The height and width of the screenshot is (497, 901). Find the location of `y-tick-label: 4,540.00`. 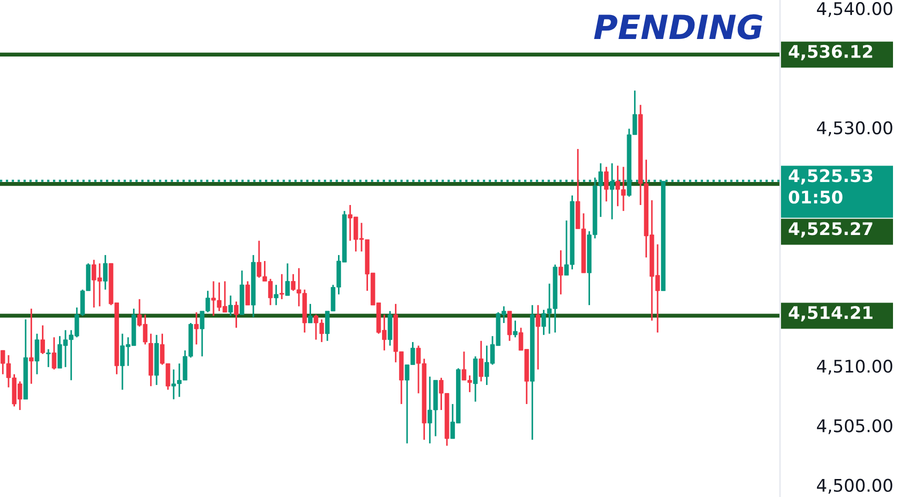

y-tick-label: 4,540.00 is located at coordinates (854, 9).